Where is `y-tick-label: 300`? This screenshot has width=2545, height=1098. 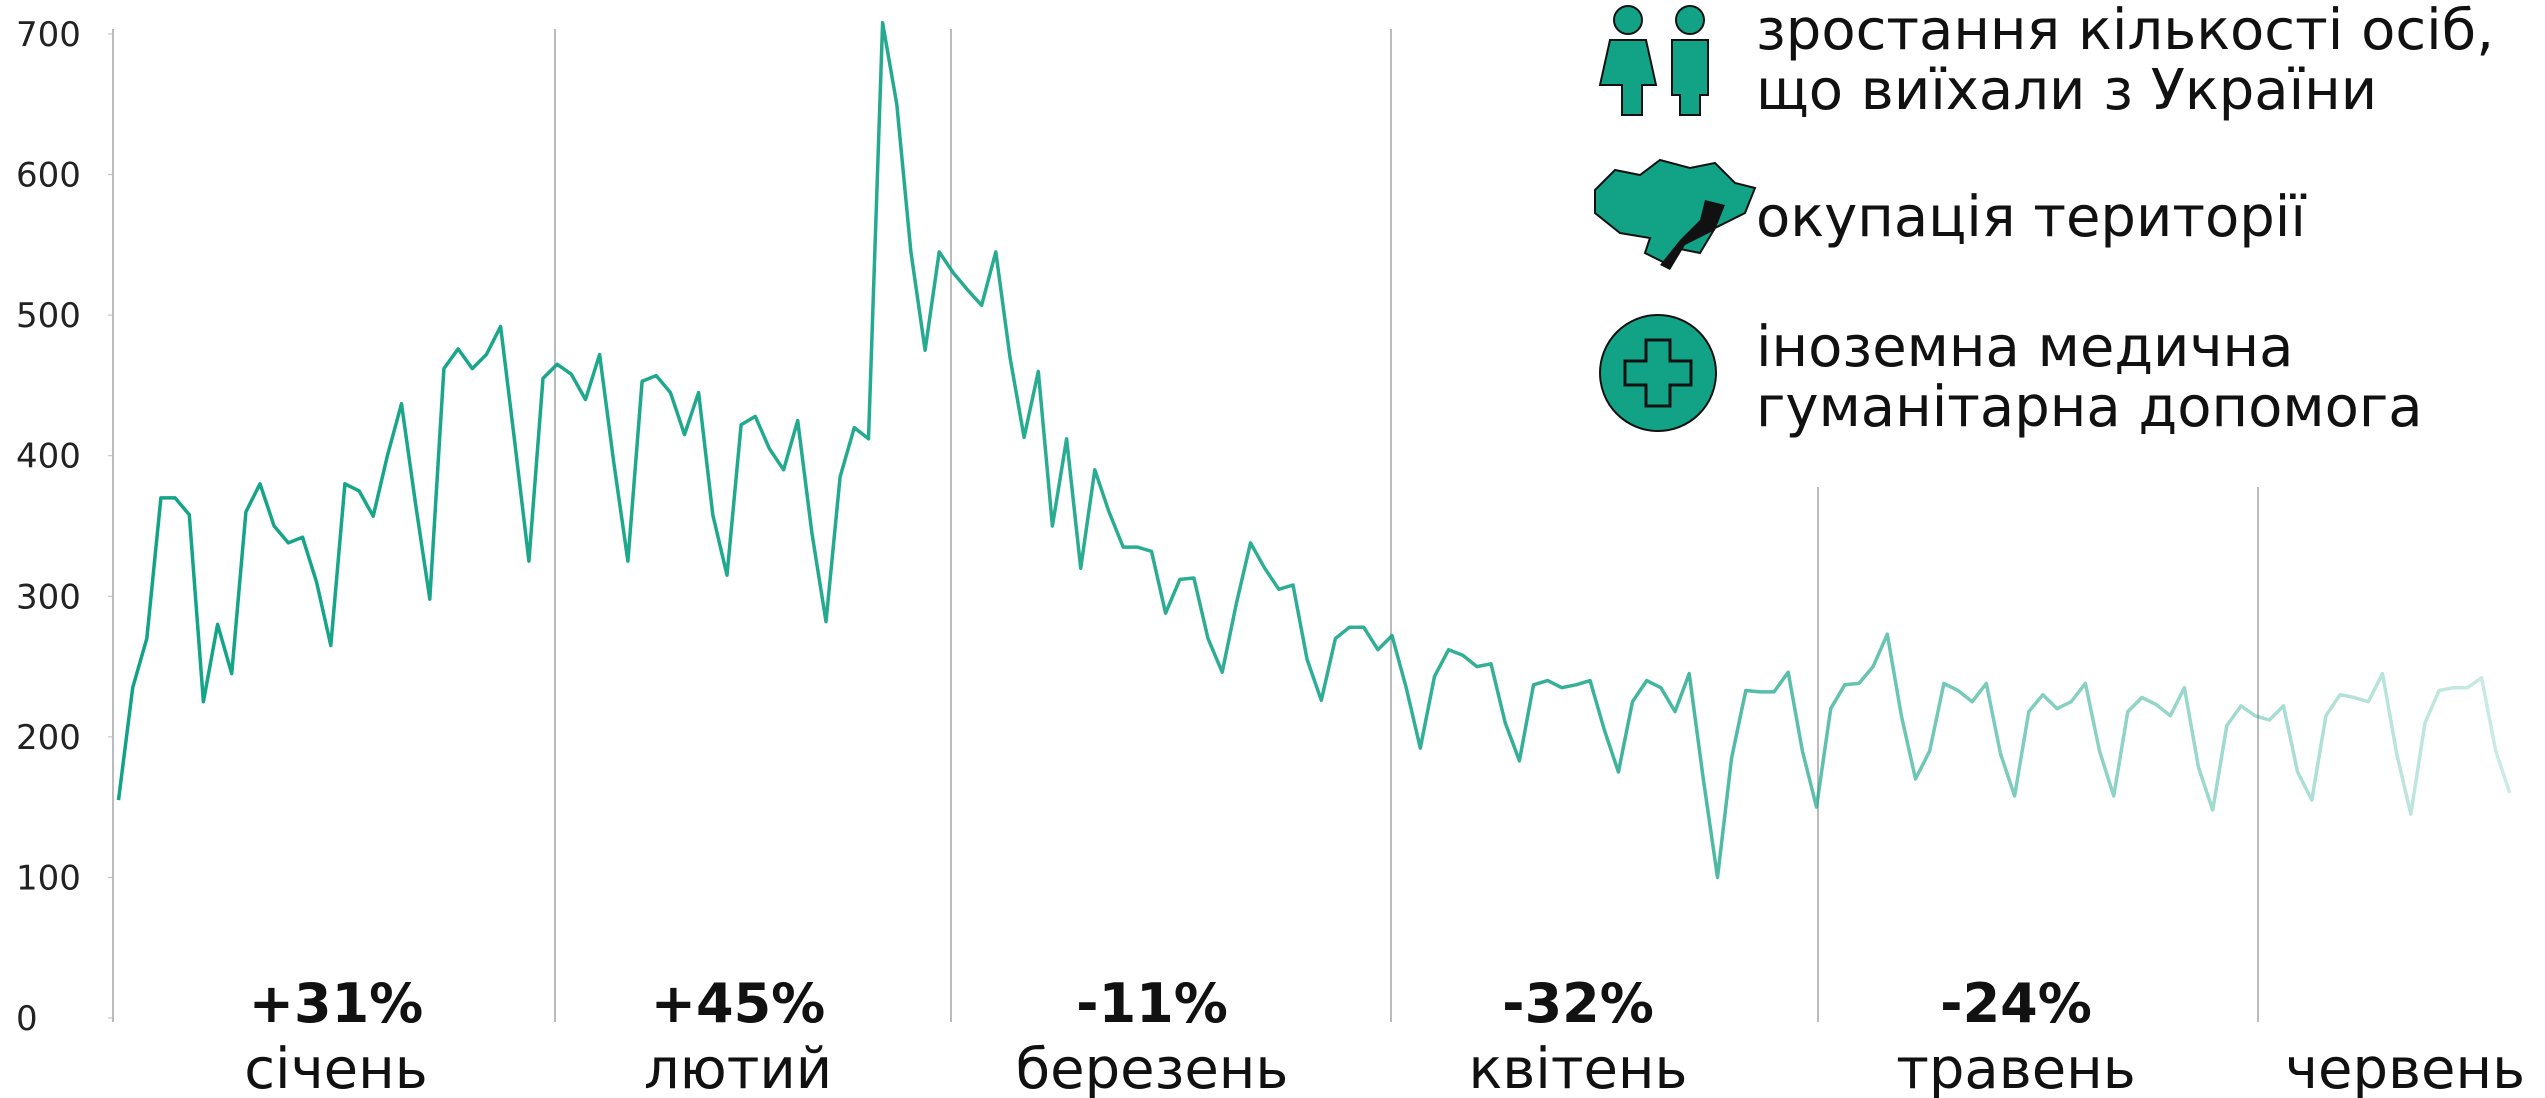
y-tick-label: 300 is located at coordinates (48, 597).